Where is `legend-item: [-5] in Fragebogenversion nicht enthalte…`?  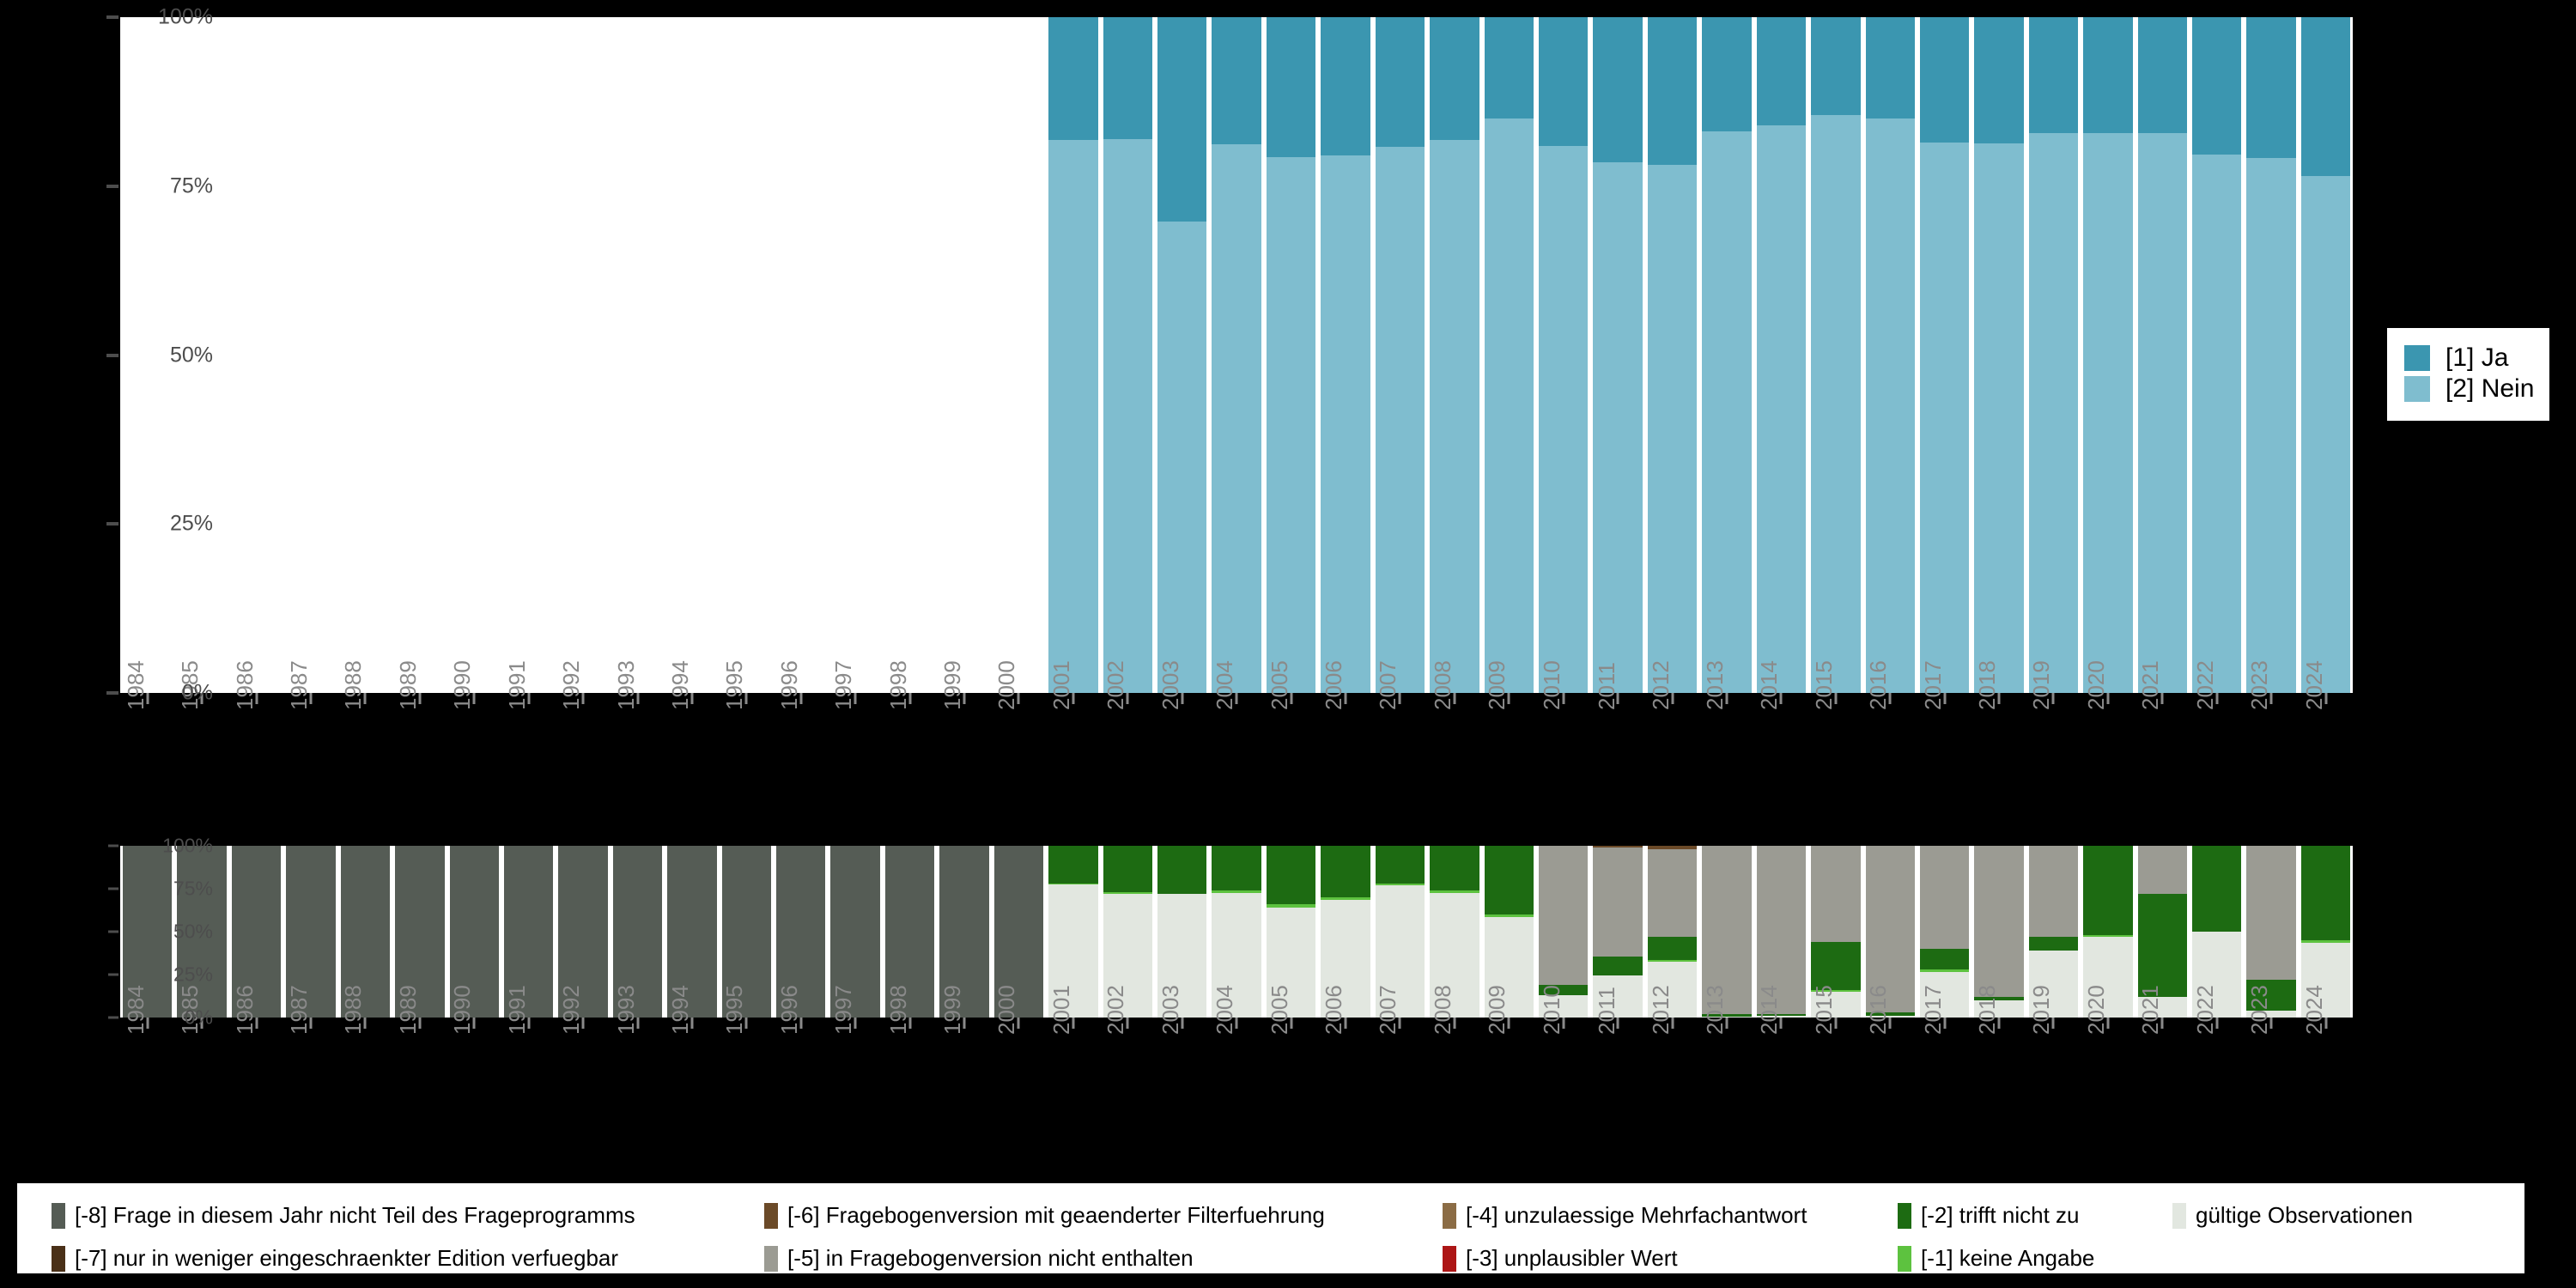 legend-item: [-5] in Fragebogenversion nicht enthalte… is located at coordinates (979, 1258).